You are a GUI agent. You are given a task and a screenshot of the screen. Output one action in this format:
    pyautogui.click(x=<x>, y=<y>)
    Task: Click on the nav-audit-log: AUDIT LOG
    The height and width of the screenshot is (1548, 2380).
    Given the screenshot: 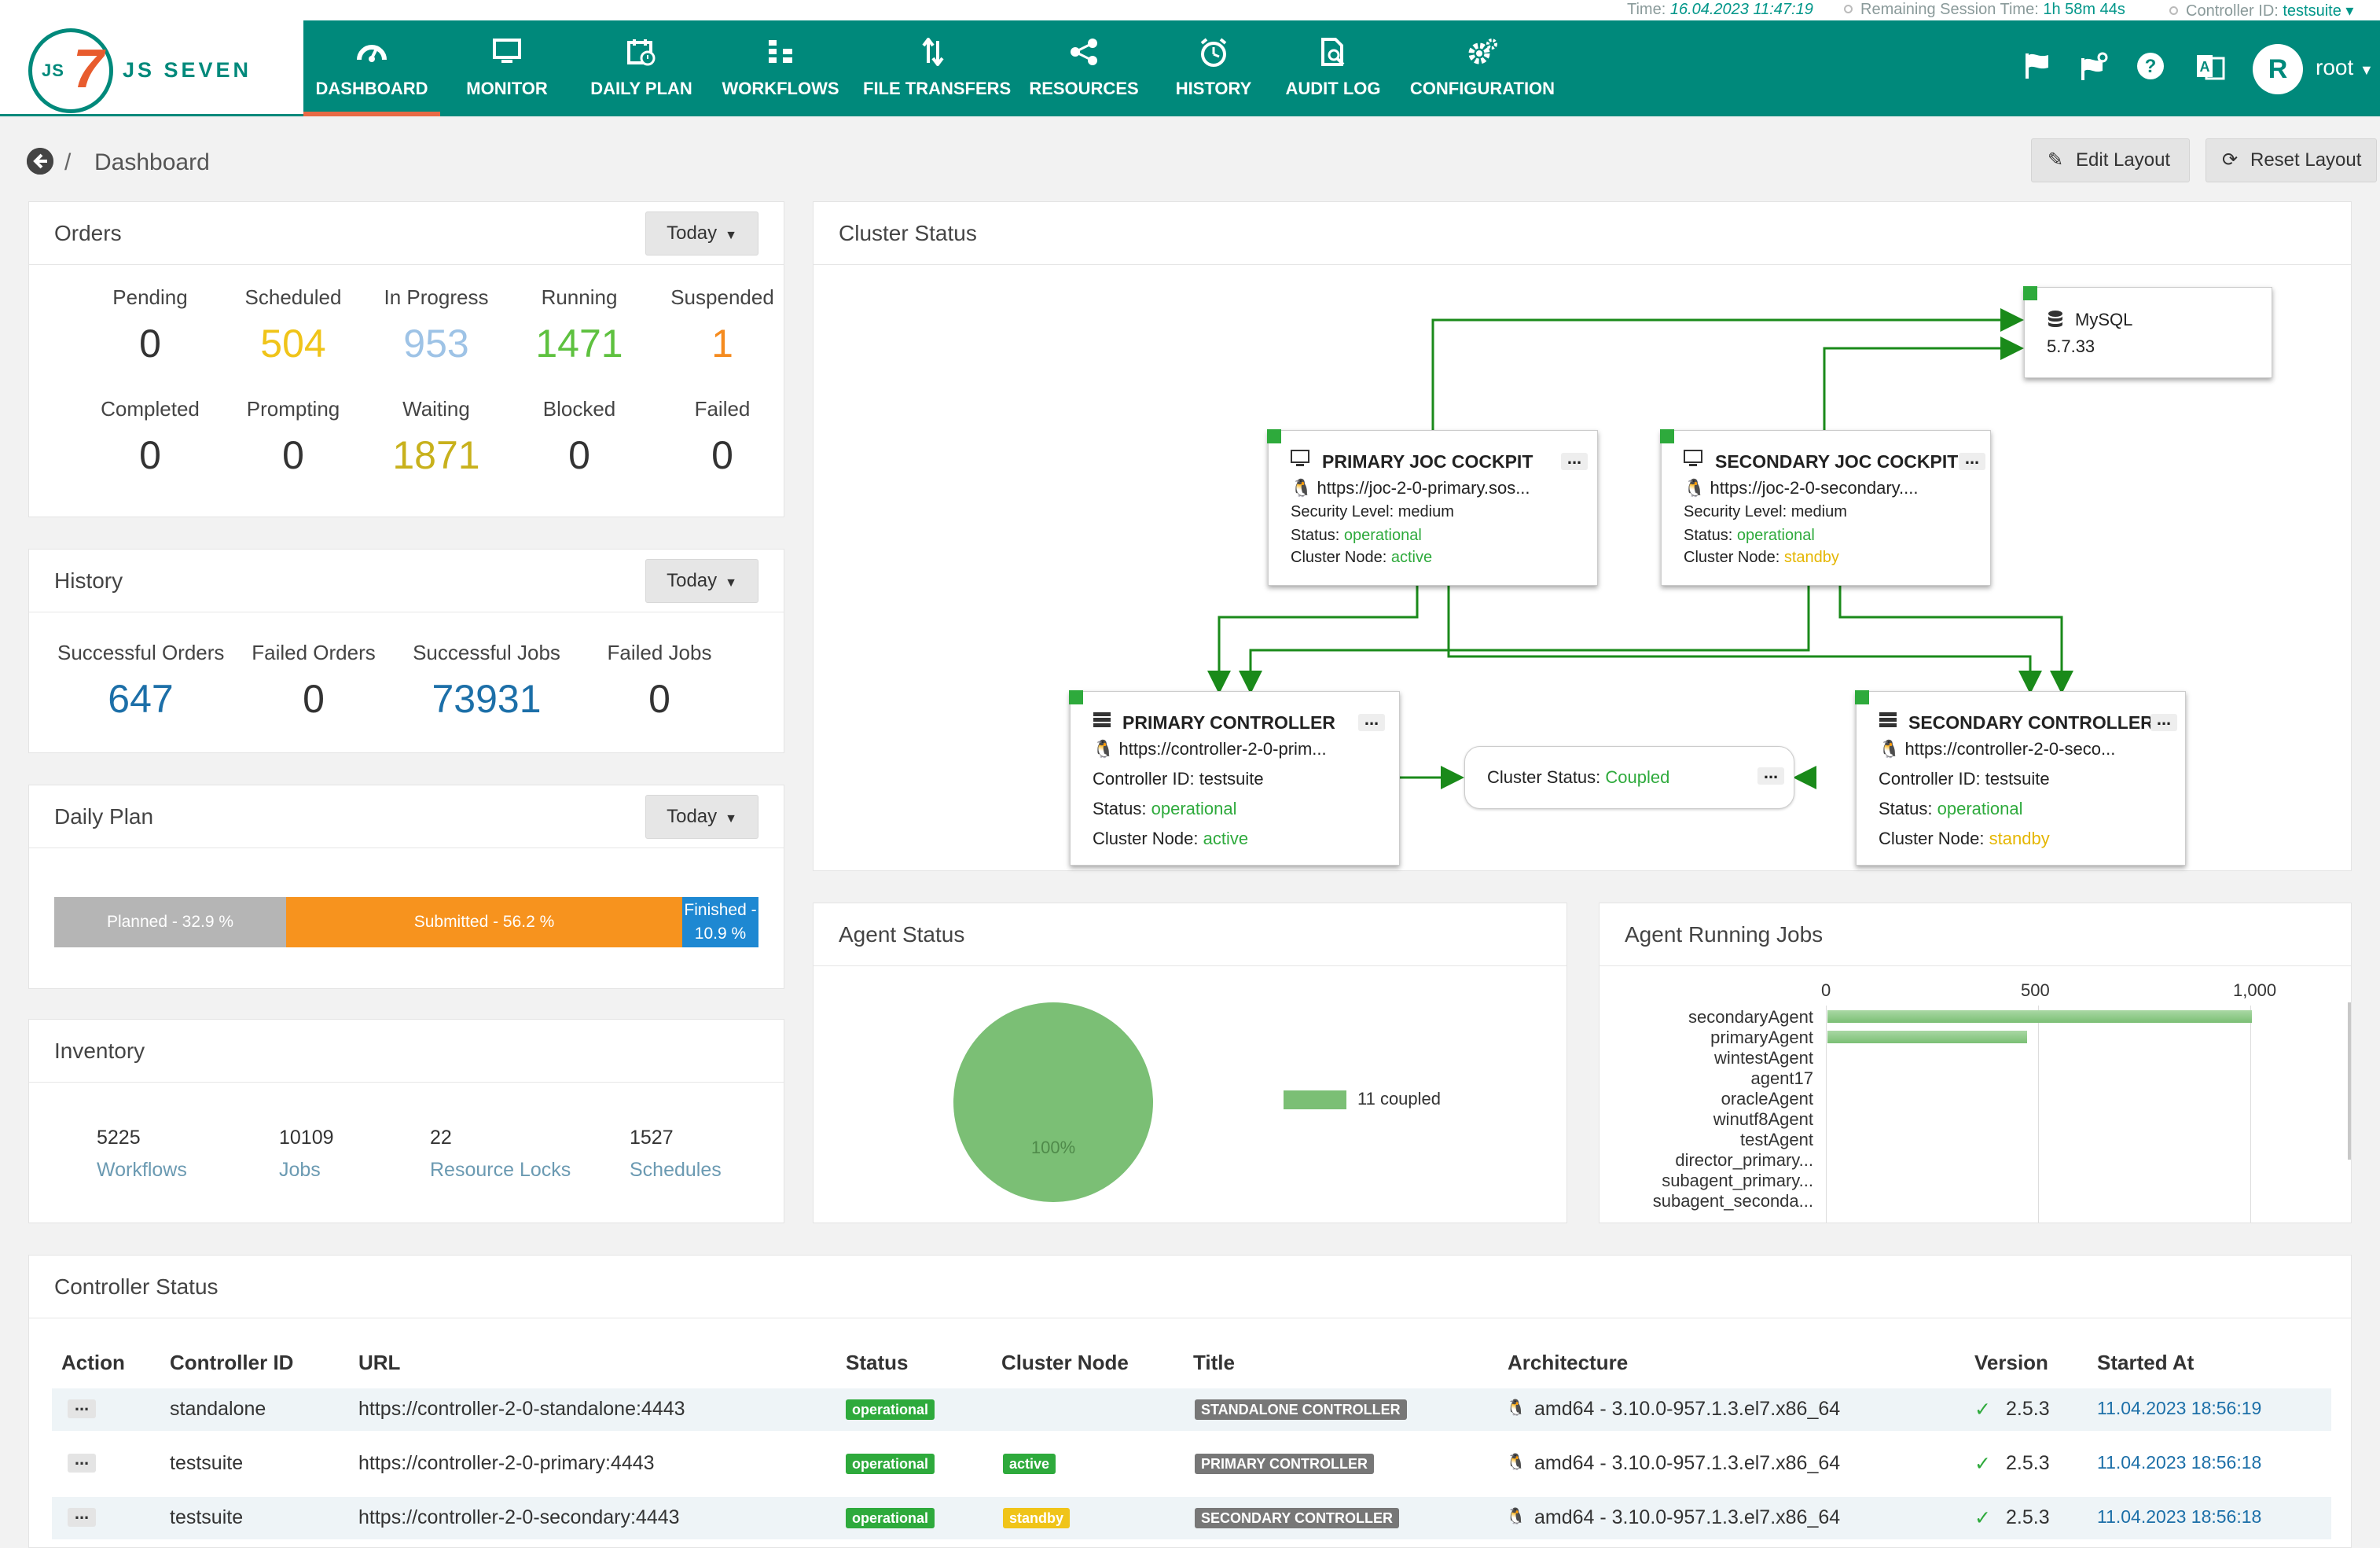 What is the action you would take?
    pyautogui.click(x=1333, y=68)
    